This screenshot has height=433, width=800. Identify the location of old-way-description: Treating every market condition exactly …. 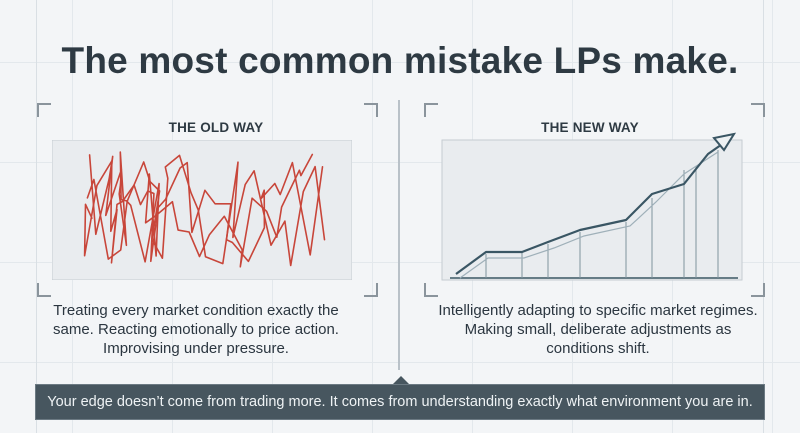
(196, 329).